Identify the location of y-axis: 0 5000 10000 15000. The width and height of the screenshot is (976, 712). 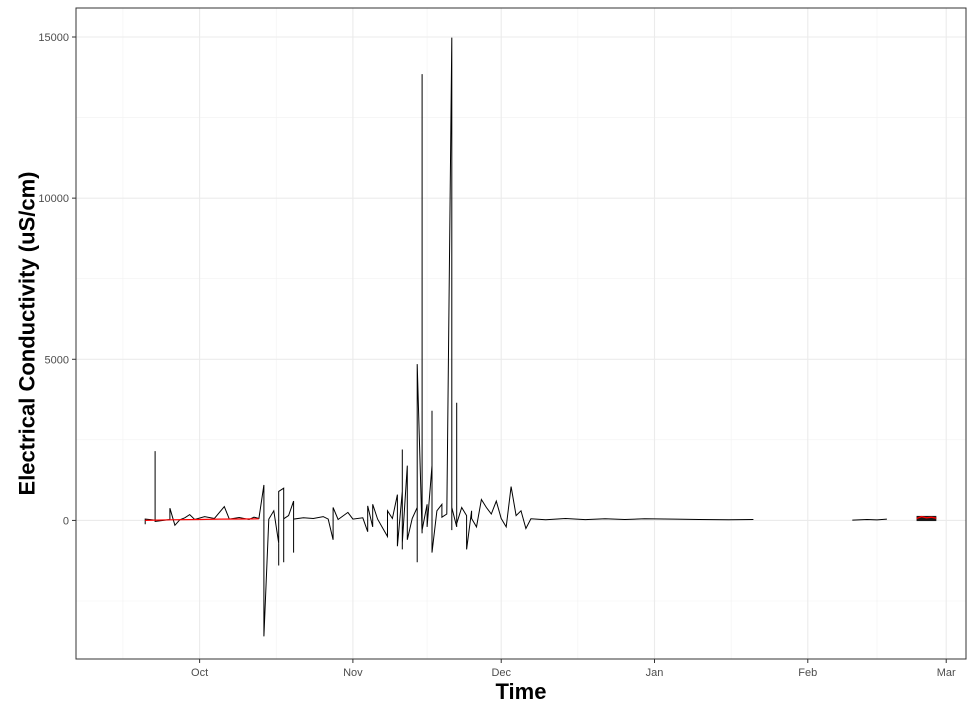
(57, 279).